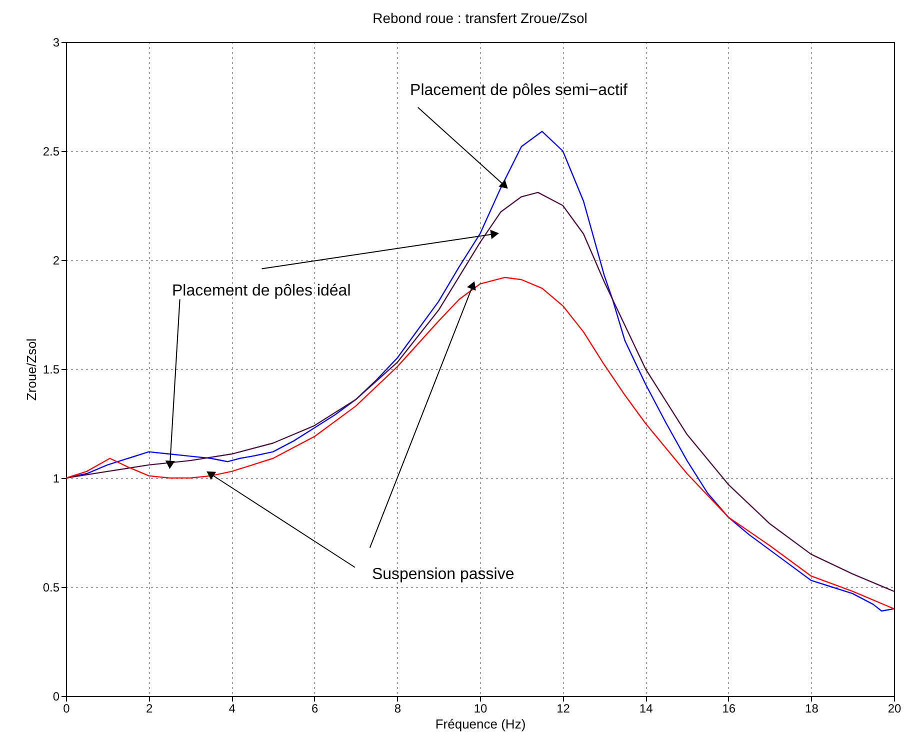 This screenshot has width=908, height=747. What do you see at coordinates (812, 709) in the screenshot?
I see `x-tick-label: 18` at bounding box center [812, 709].